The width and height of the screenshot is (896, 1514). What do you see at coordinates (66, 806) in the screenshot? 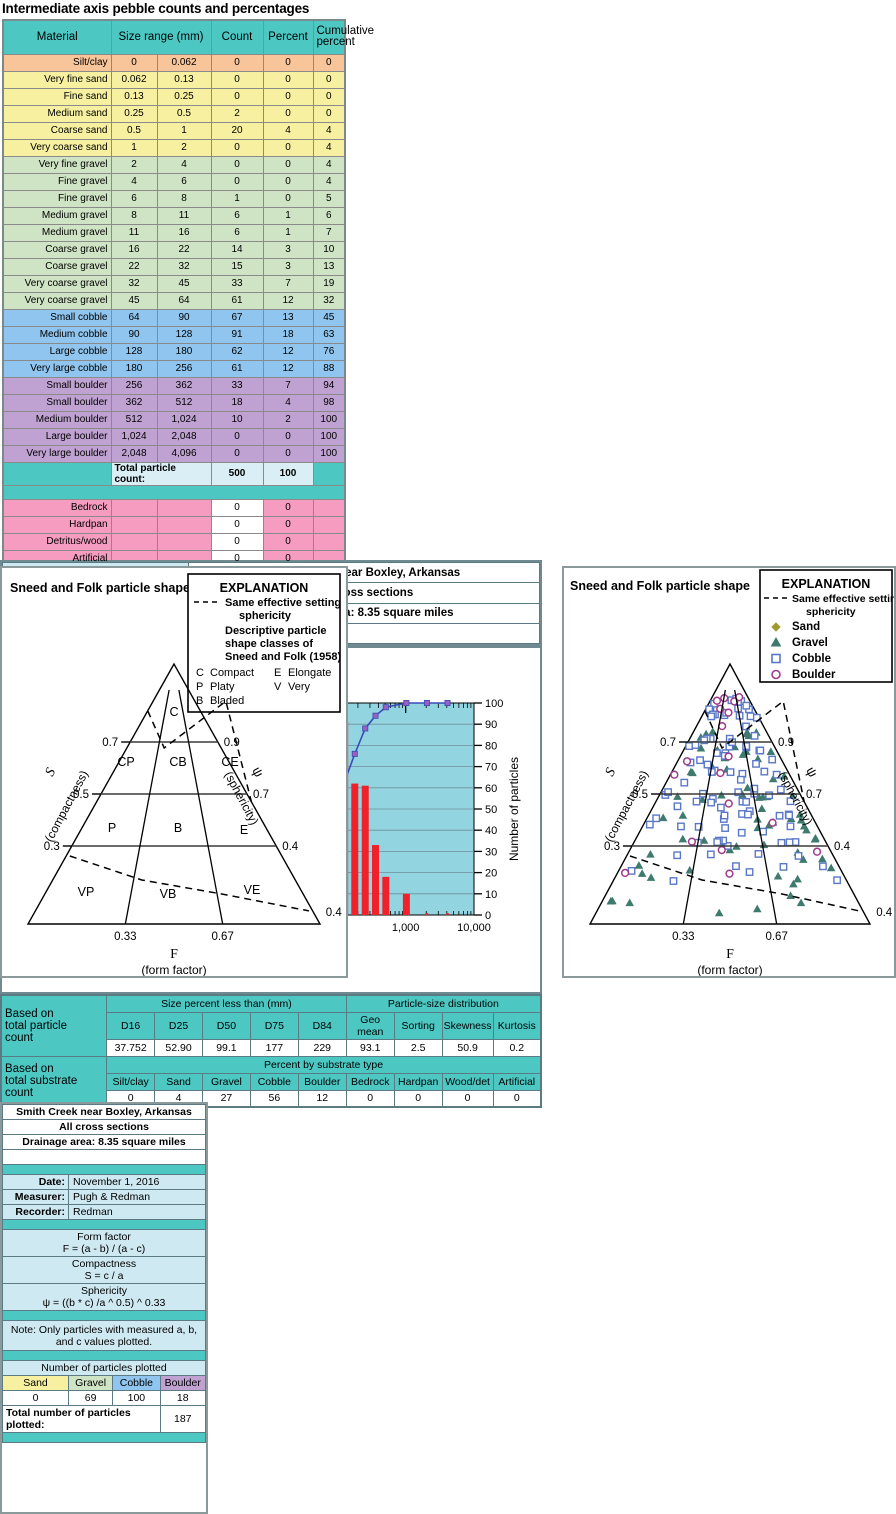
I see `axis-s-sublabel: (compactness)` at bounding box center [66, 806].